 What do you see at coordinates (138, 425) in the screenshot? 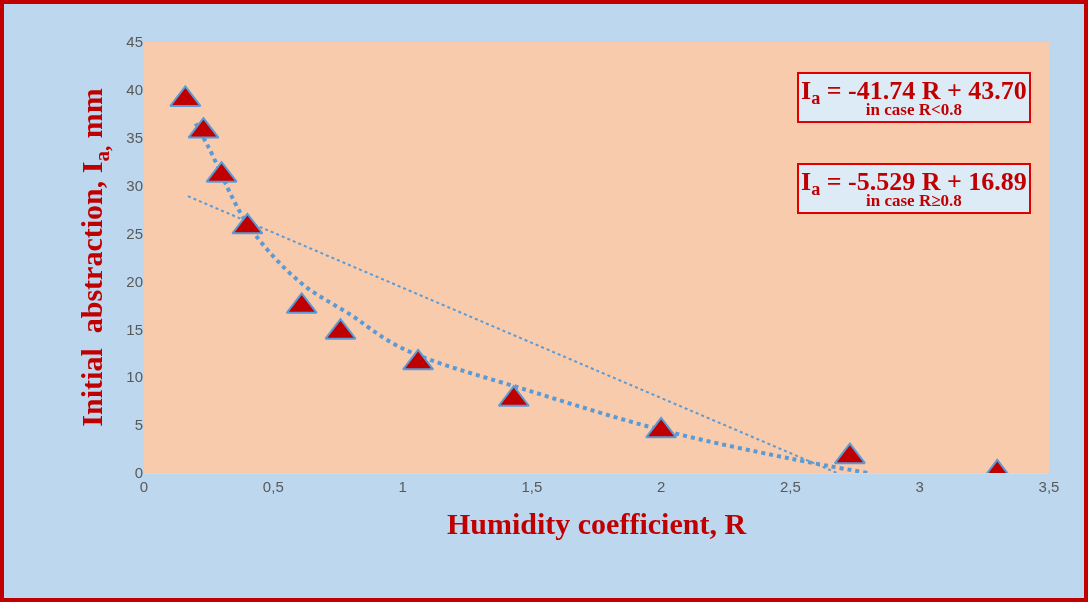
I see `y-tick-label: 5` at bounding box center [138, 425].